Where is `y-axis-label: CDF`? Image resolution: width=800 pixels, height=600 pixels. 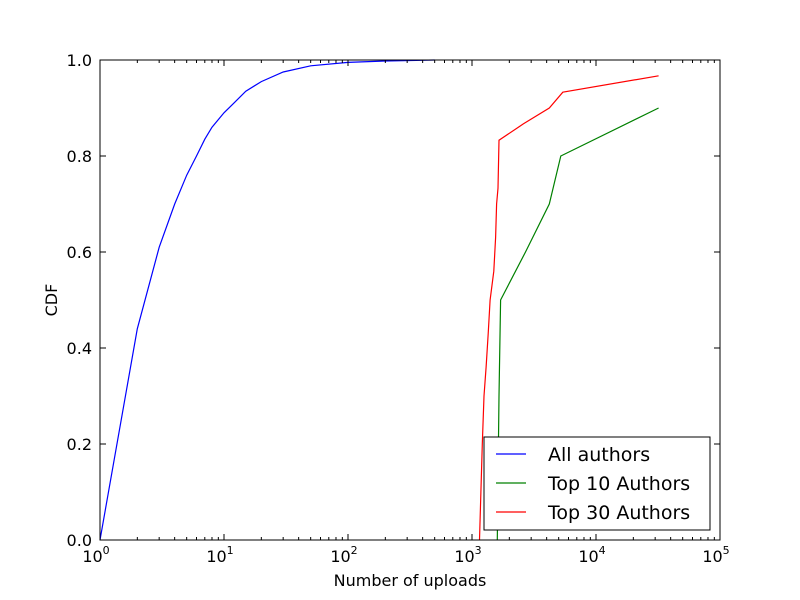
y-axis-label: CDF is located at coordinates (51, 300).